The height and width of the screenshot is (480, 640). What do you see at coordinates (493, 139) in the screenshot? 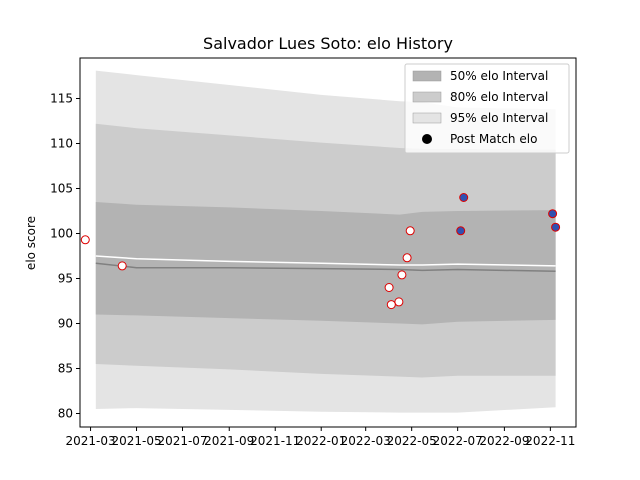
I see `legend-label-3: Post Match elo` at bounding box center [493, 139].